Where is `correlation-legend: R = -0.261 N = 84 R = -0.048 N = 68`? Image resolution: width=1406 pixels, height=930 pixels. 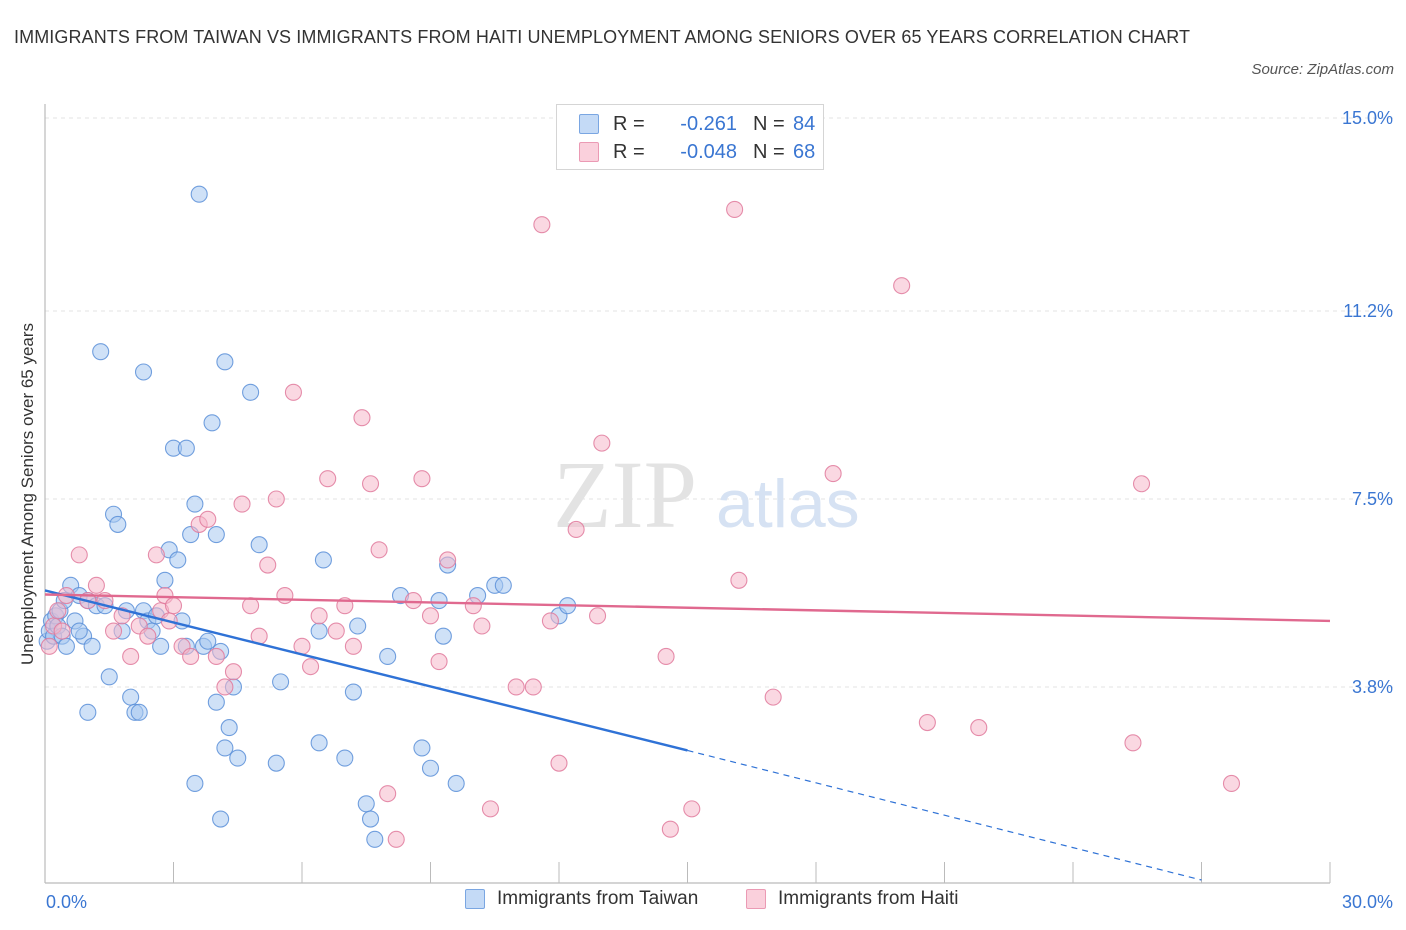
correlation-legend: R = -0.261 N = 84 R = -0.048 N = 68 is located at coordinates (690, 137).